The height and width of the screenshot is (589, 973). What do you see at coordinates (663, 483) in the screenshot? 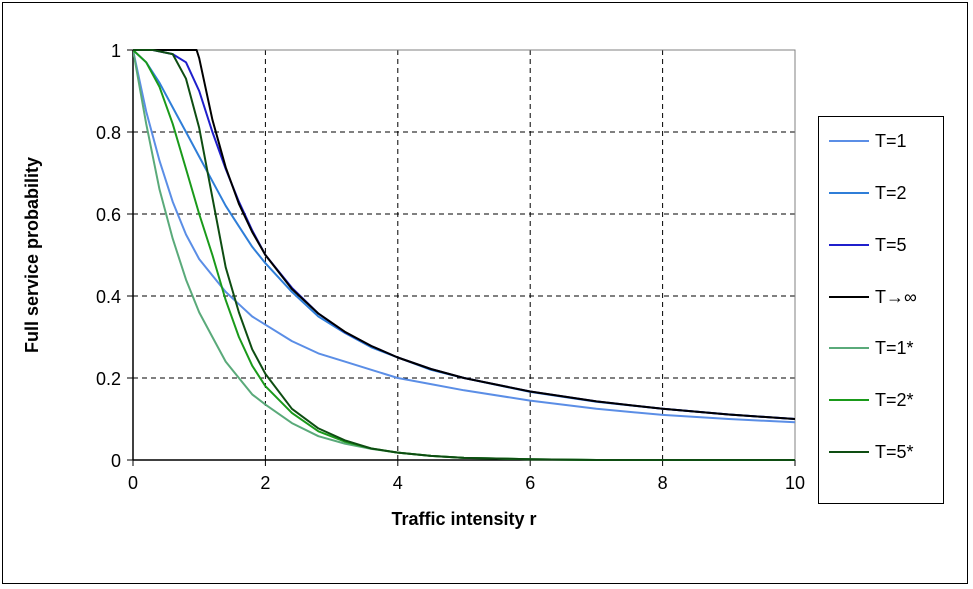
I see `x-tick-label: 8` at bounding box center [663, 483].